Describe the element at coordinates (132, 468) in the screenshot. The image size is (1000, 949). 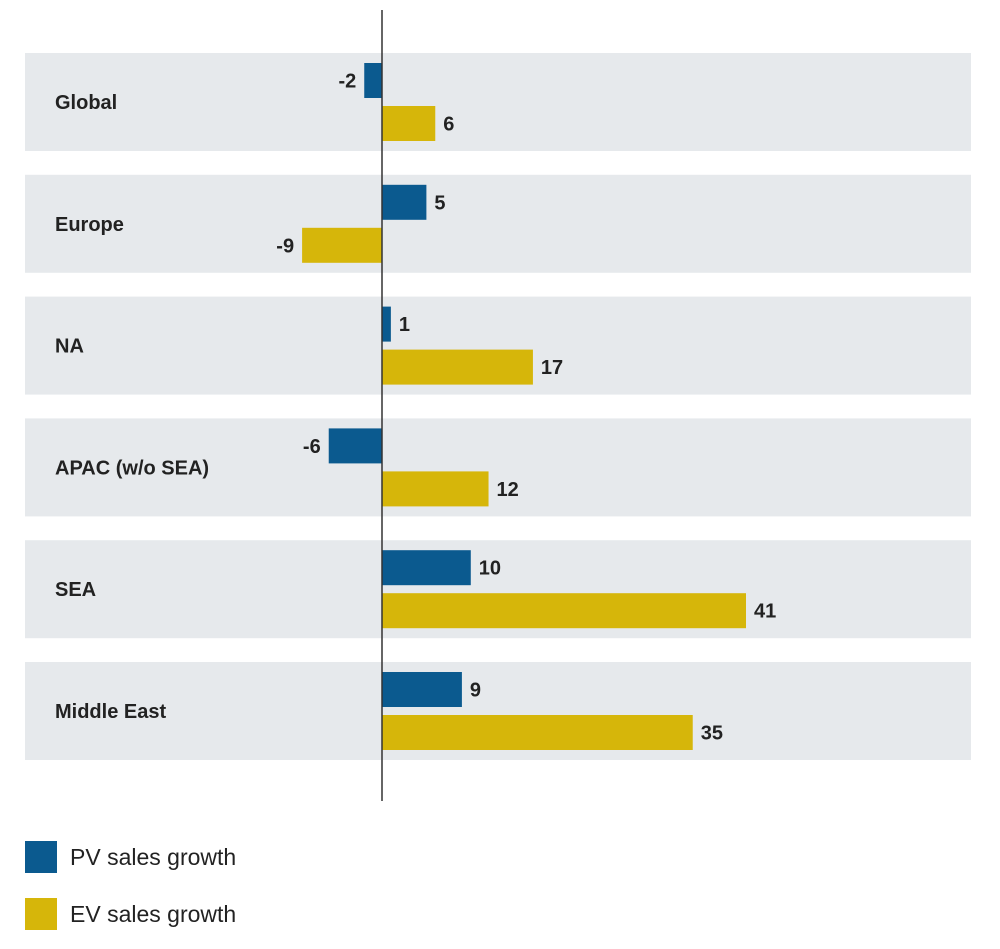
I see `category-label: APAC (w/o SEA)` at that location.